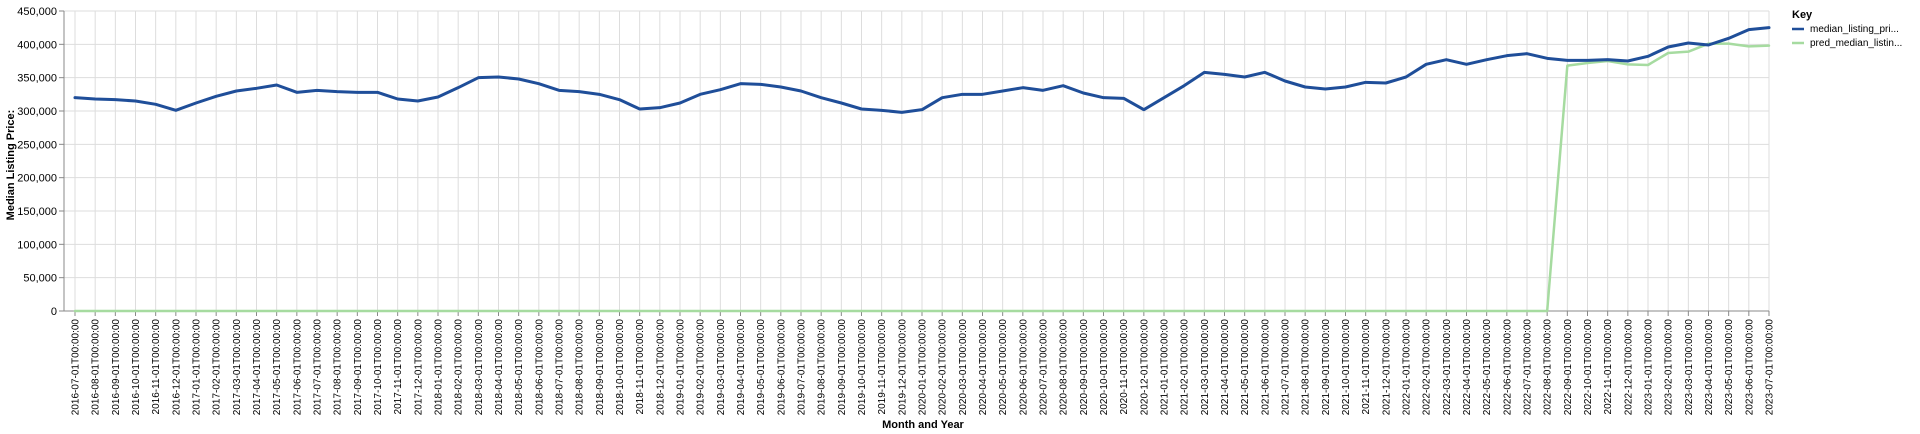 The height and width of the screenshot is (434, 1920). What do you see at coordinates (418, 367) in the screenshot?
I see `x-tick-label: 2017-12-01T00:00:00` at bounding box center [418, 367].